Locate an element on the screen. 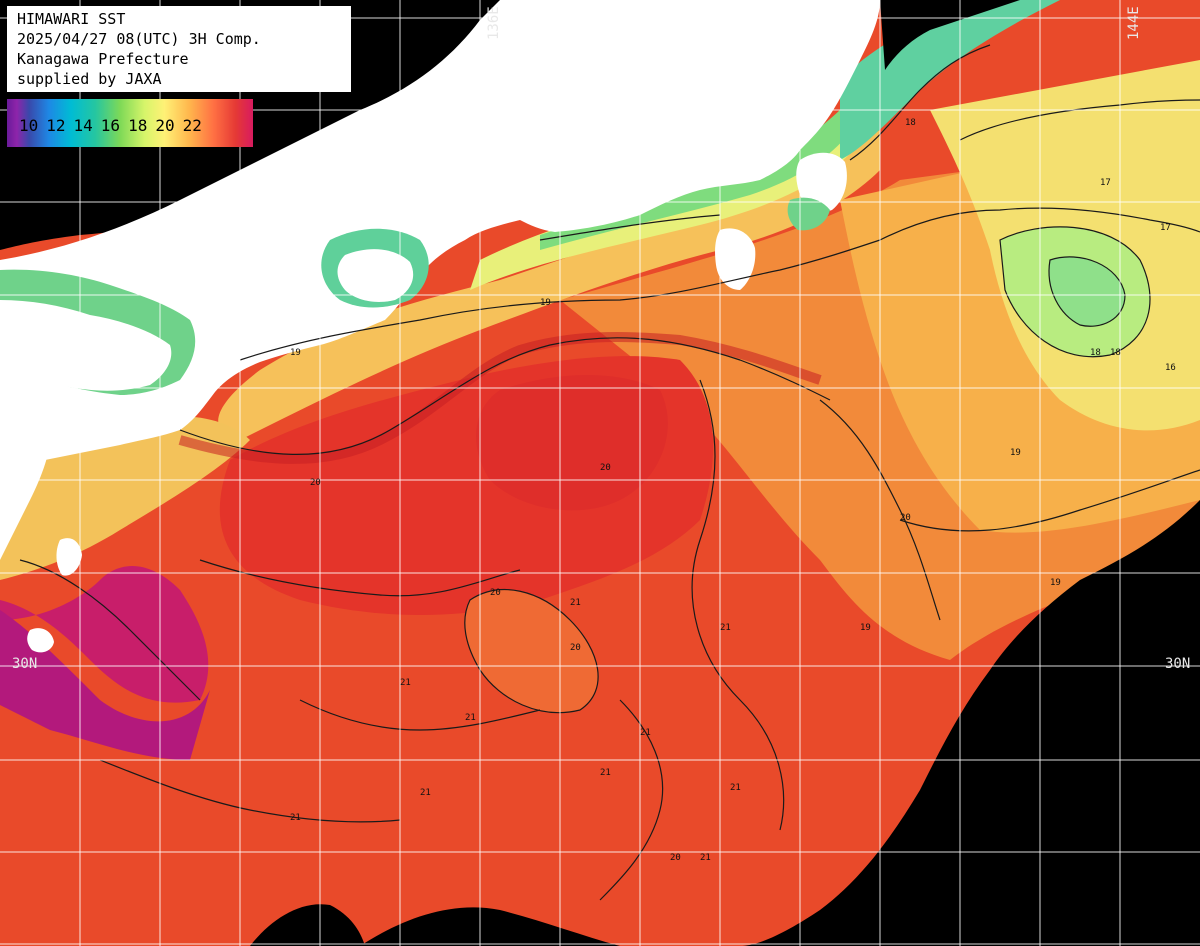  lat-label-30n-east: 30N is located at coordinates (1177, 664).